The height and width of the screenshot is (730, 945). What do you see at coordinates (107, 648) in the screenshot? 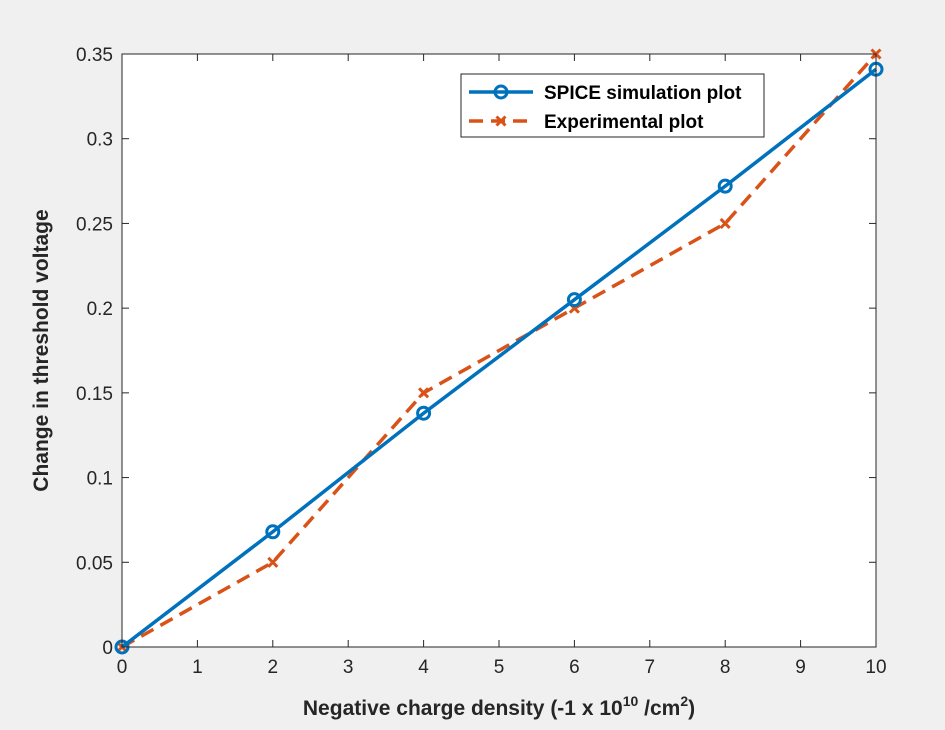
I see `y-tick-label: 0` at bounding box center [107, 648].